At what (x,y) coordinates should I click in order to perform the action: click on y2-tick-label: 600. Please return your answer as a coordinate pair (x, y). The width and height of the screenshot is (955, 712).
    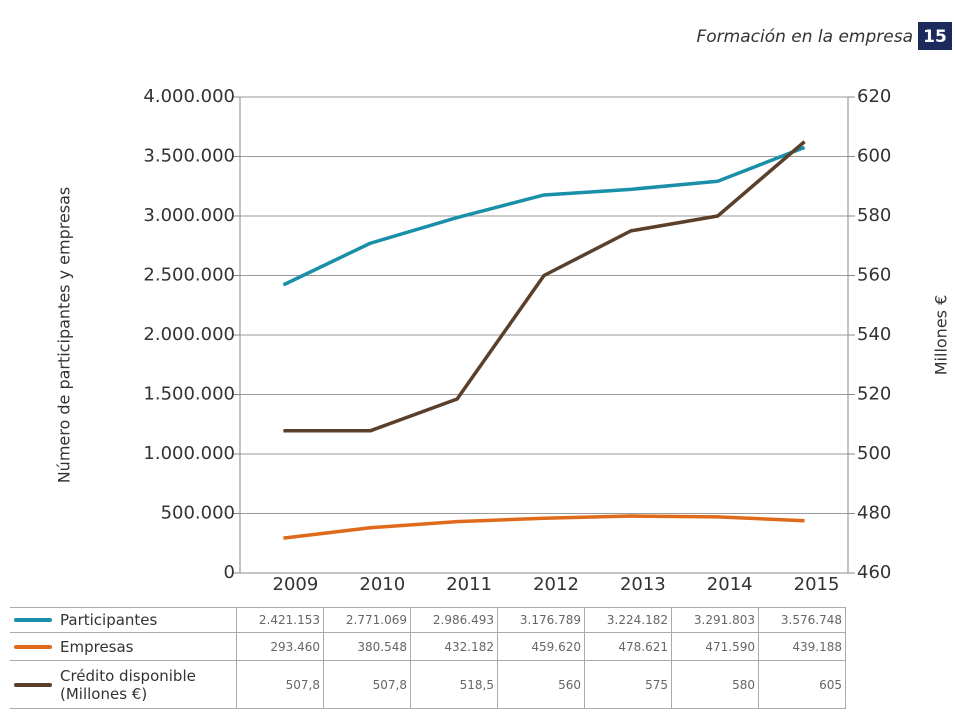
    Looking at the image, I should click on (874, 156).